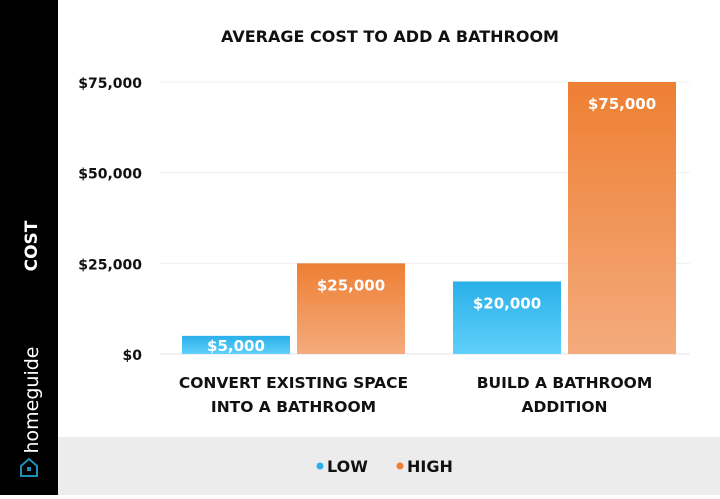  I want to click on house-icon, so click(29, 467).